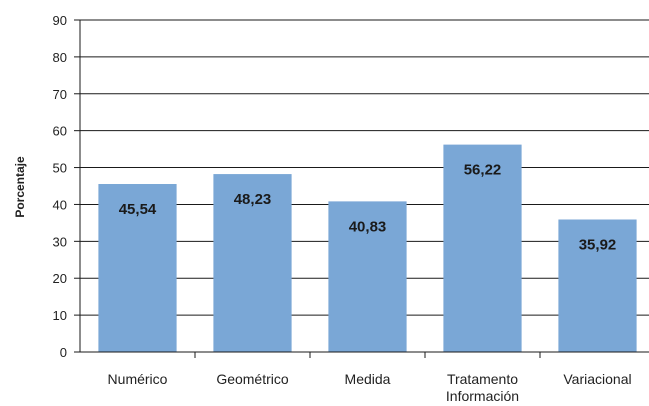  I want to click on x-category-label: Geométrico, so click(252, 379).